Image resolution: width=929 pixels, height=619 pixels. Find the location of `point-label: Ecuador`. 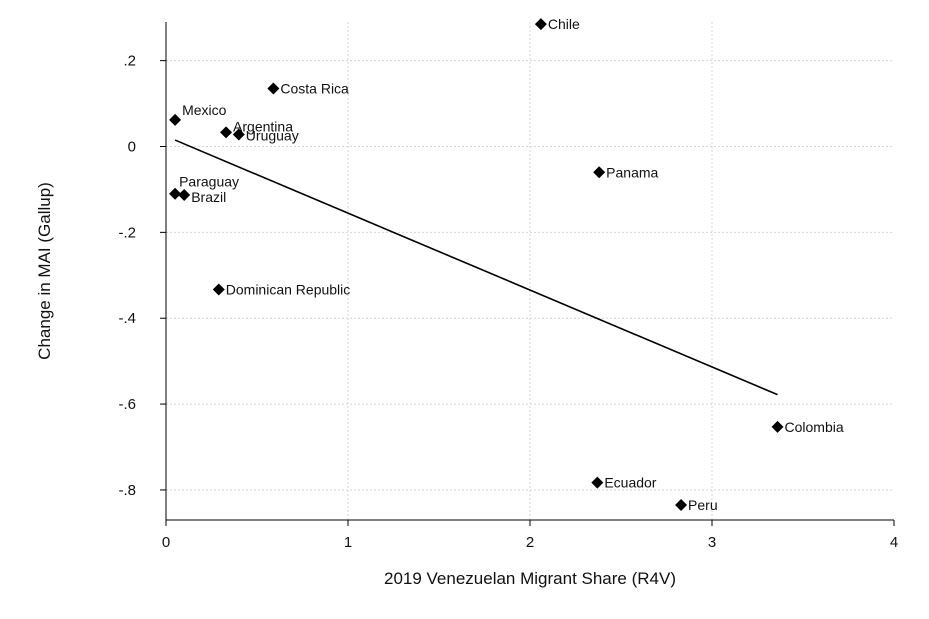

point-label: Ecuador is located at coordinates (630, 483).